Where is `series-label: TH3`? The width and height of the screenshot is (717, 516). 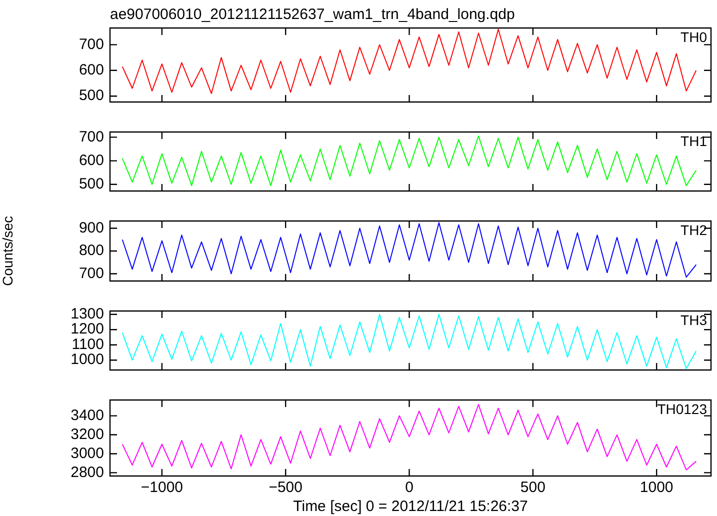
series-label: TH3 is located at coordinates (694, 320).